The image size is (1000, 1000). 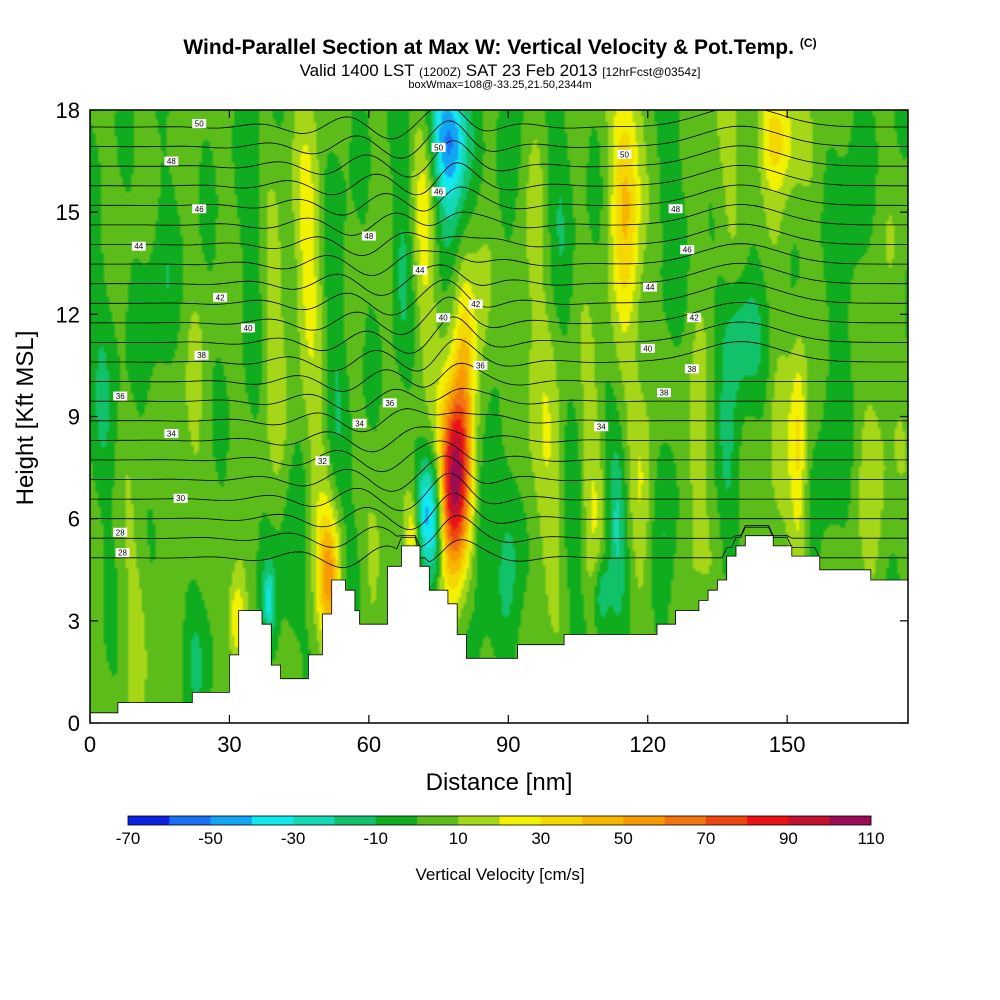 What do you see at coordinates (357, 70) in the screenshot?
I see `valid-prefix: Valid 1400 LST` at bounding box center [357, 70].